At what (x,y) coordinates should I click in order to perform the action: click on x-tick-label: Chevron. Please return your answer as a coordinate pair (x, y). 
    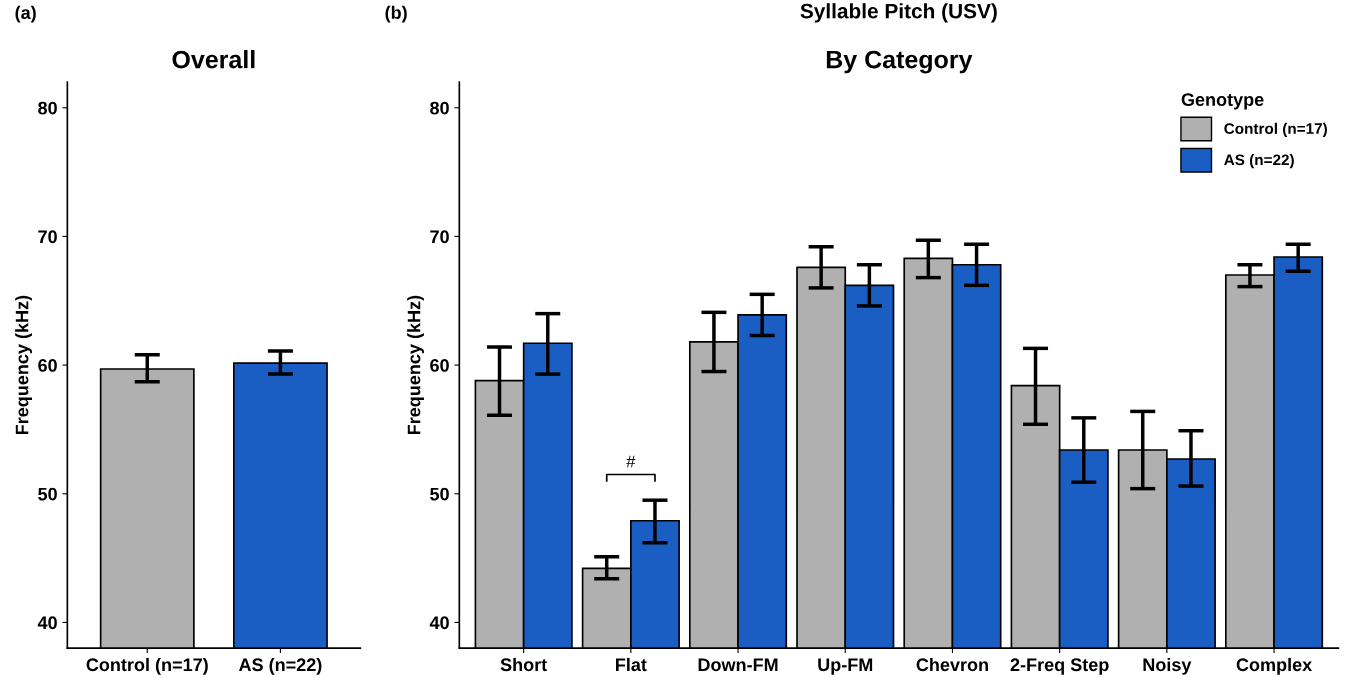
    Looking at the image, I should click on (952, 664).